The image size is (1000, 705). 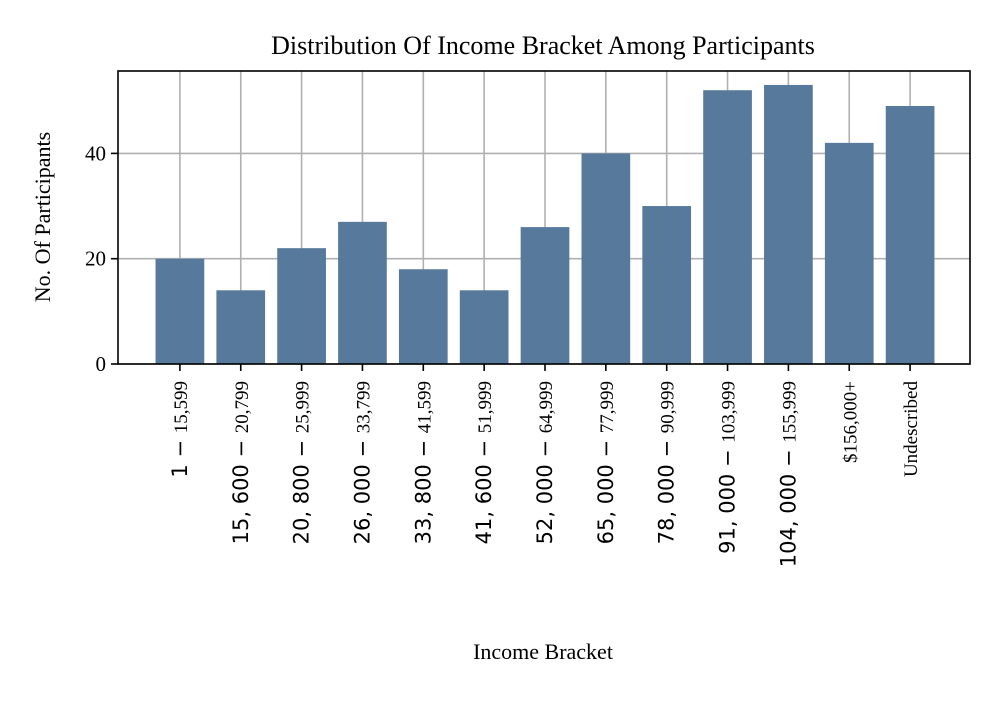 I want to click on x-axis-label: Income Bracket, so click(x=543, y=651).